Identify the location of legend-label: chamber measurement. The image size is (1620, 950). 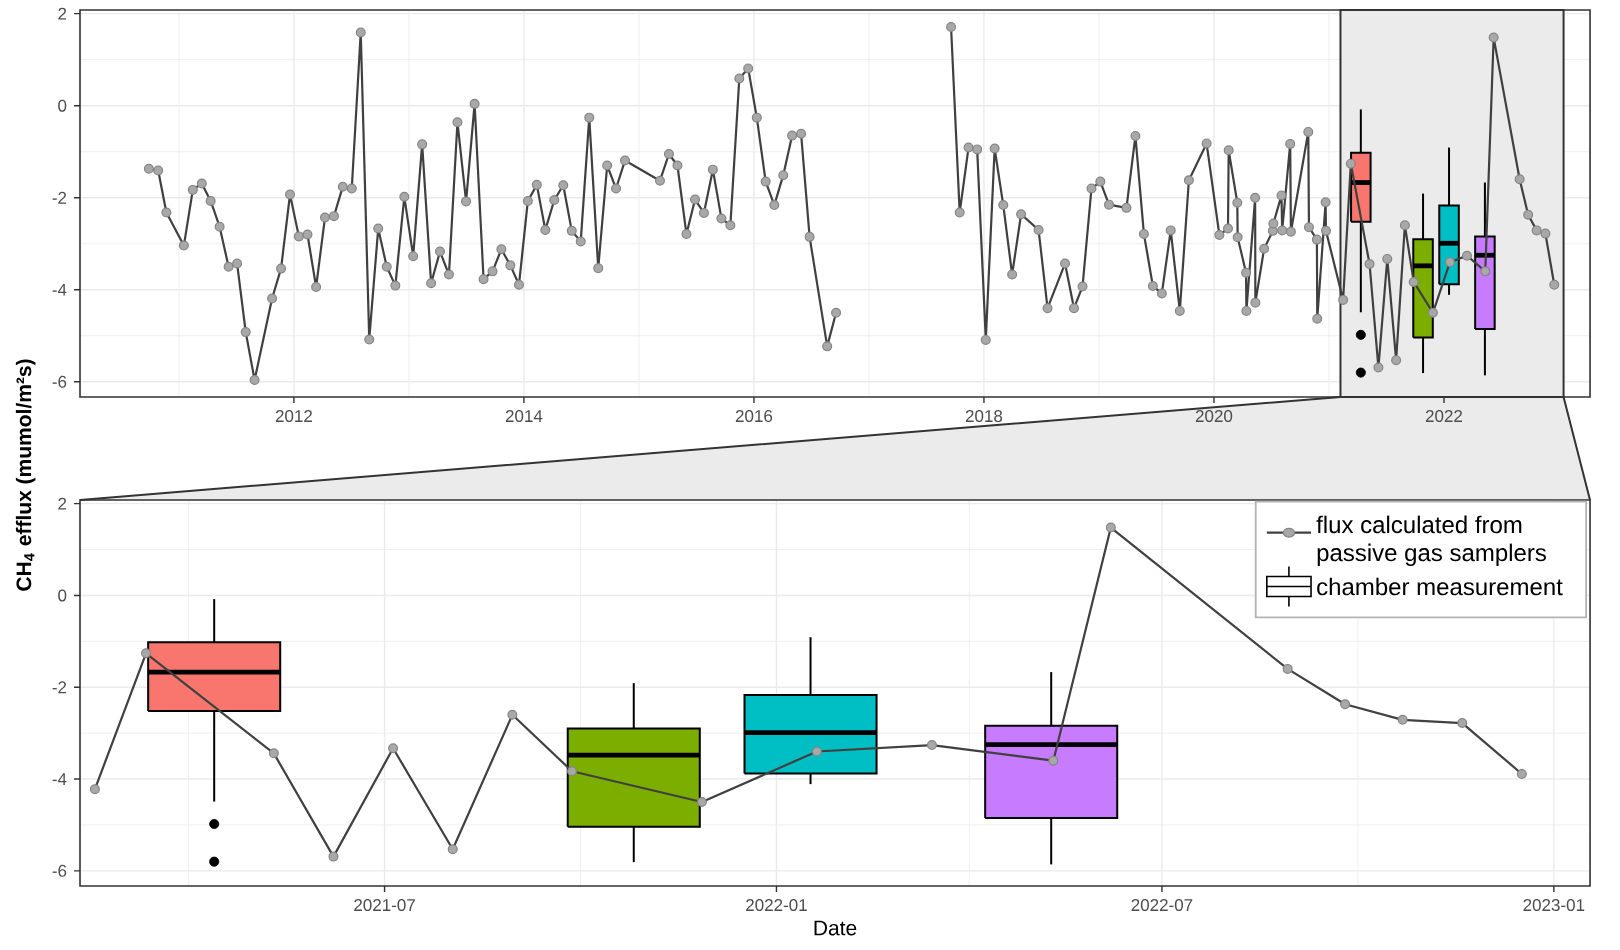
(1440, 586).